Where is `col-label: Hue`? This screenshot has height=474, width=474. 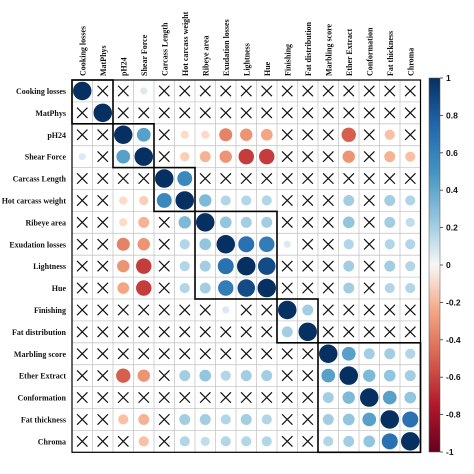 col-label: Hue is located at coordinates (267, 68).